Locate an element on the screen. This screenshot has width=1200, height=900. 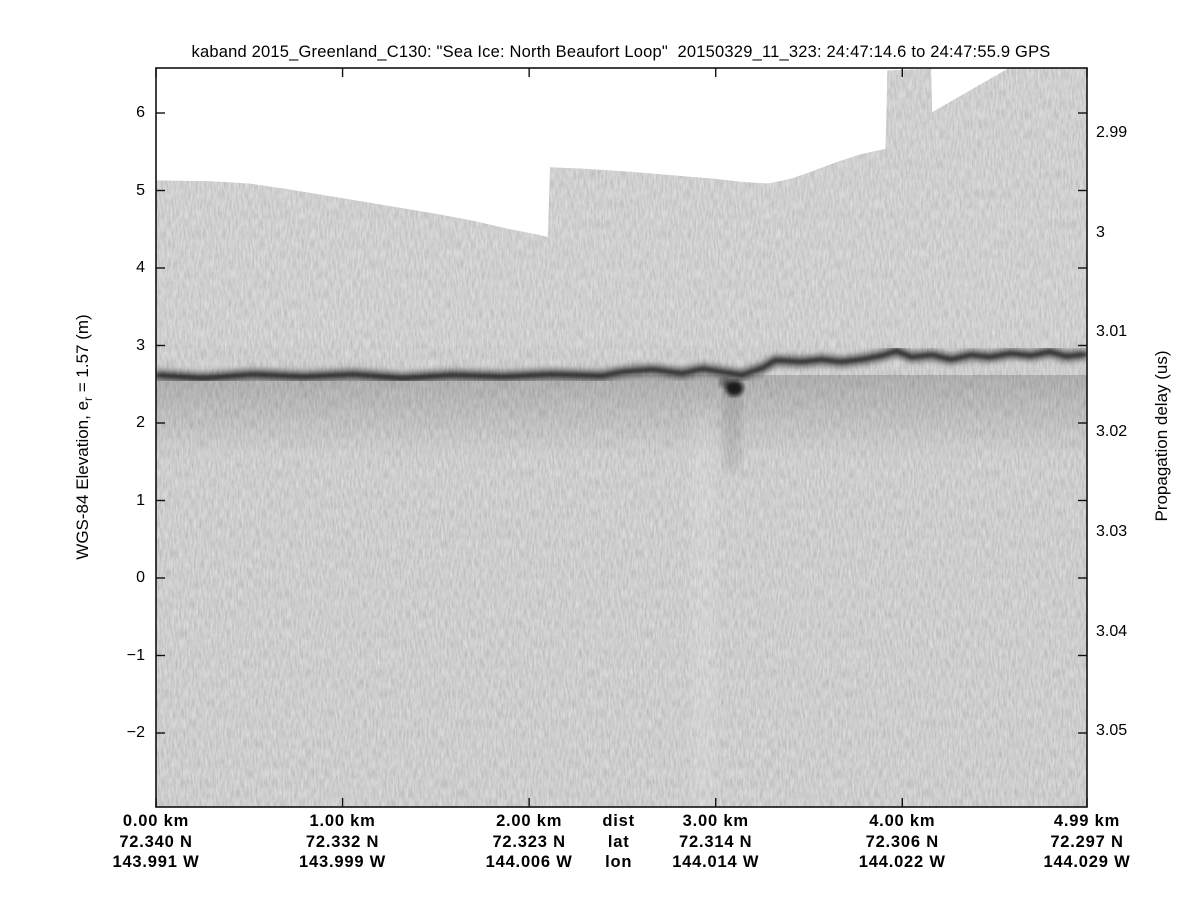
x-tick-lat: 72.323 N is located at coordinates (529, 841).